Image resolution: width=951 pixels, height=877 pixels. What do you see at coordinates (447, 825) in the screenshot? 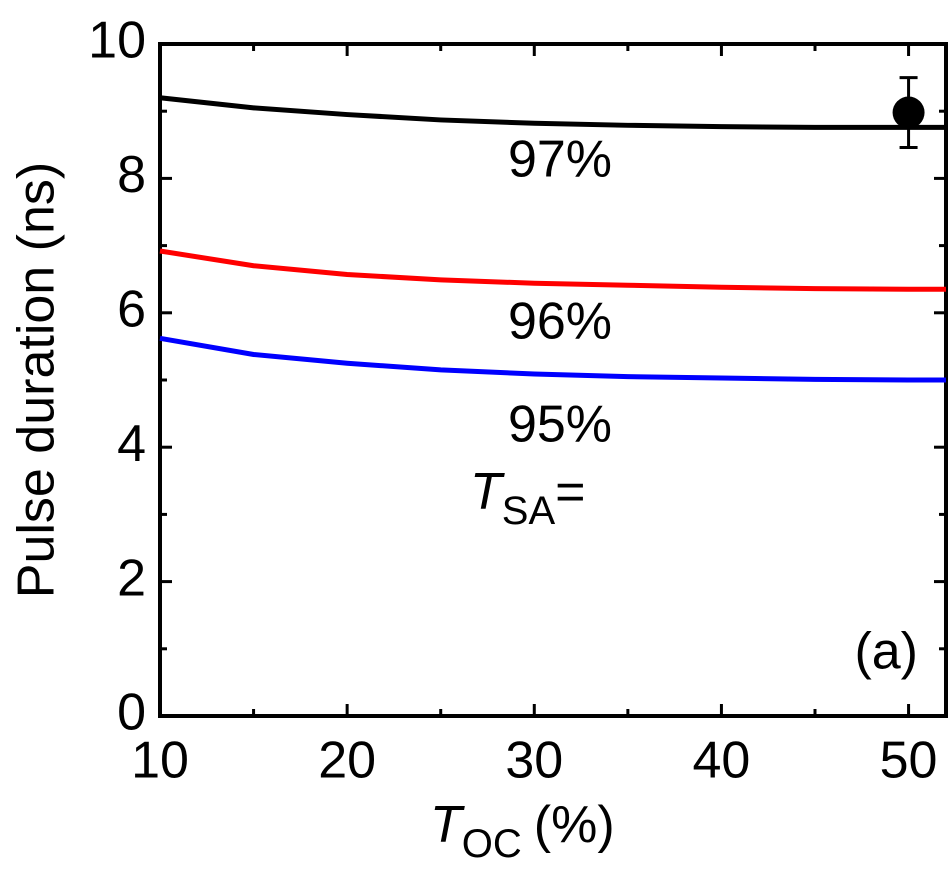
I see `x-label-symbol: T` at bounding box center [447, 825].